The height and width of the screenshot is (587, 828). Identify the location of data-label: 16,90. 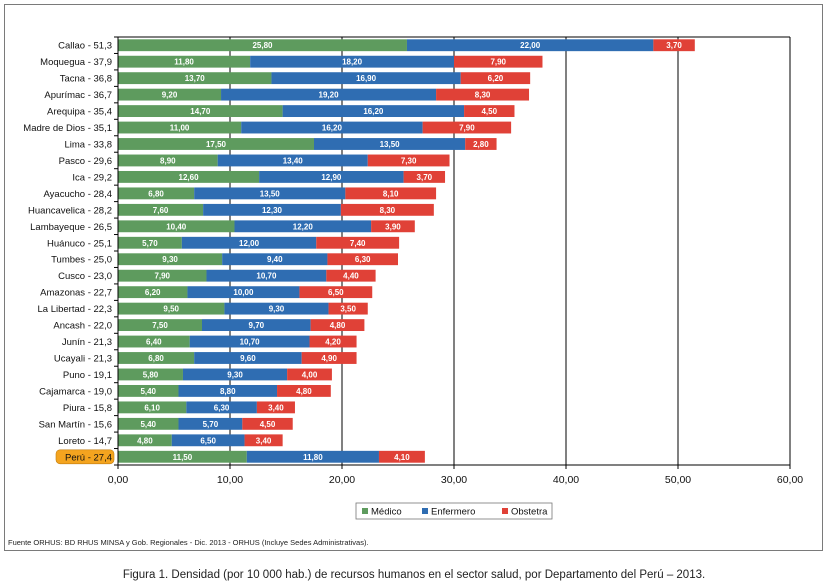
(366, 78).